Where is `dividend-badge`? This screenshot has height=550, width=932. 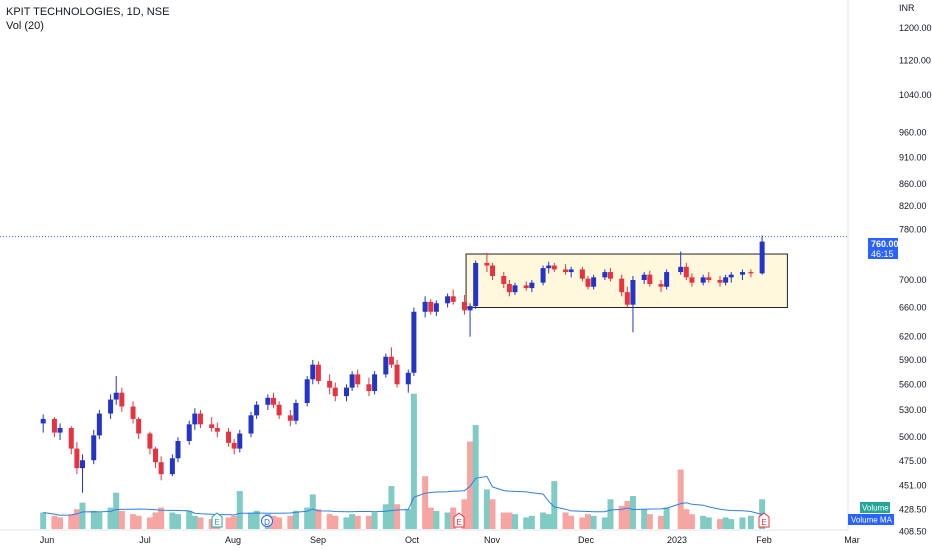
dividend-badge is located at coordinates (267, 521).